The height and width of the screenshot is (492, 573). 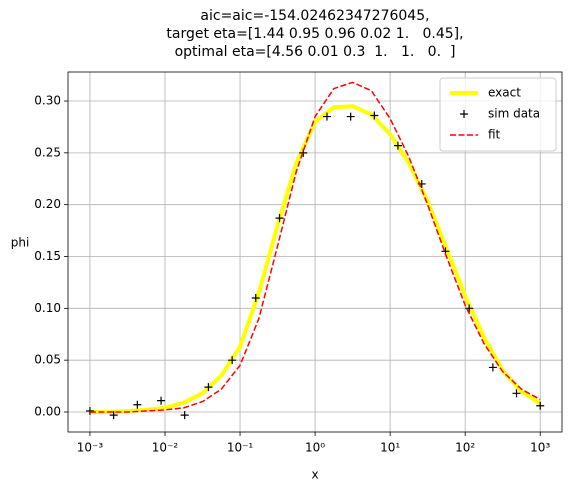 I want to click on legend-label: sim data, so click(x=514, y=114).